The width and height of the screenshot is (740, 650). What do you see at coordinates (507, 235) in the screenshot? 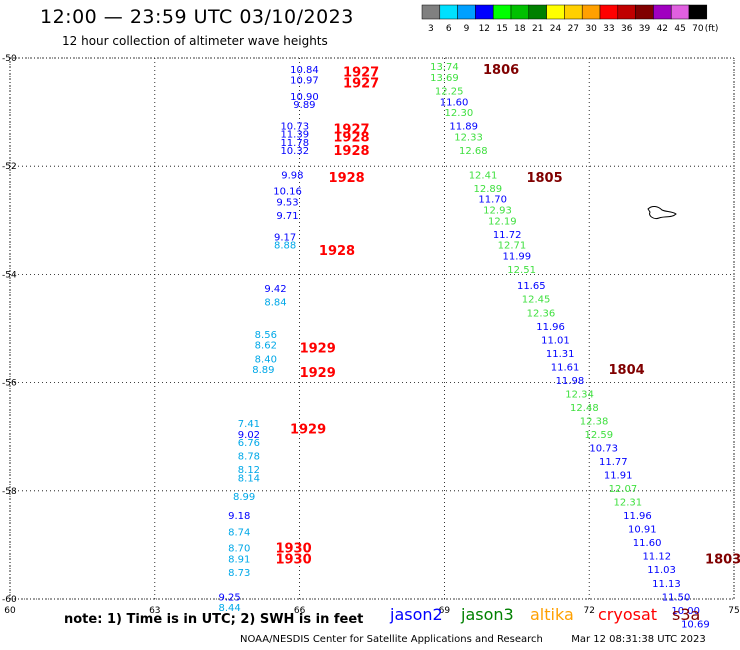
I see `wave-height-value: 11.72` at bounding box center [507, 235].